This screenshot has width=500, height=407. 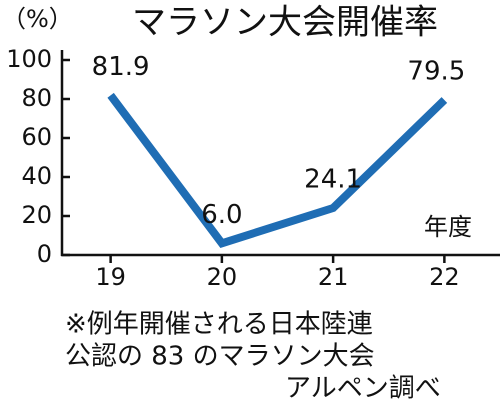 What do you see at coordinates (219, 325) in the screenshot?
I see `note: ※例年開催される日本陸連` at bounding box center [219, 325].